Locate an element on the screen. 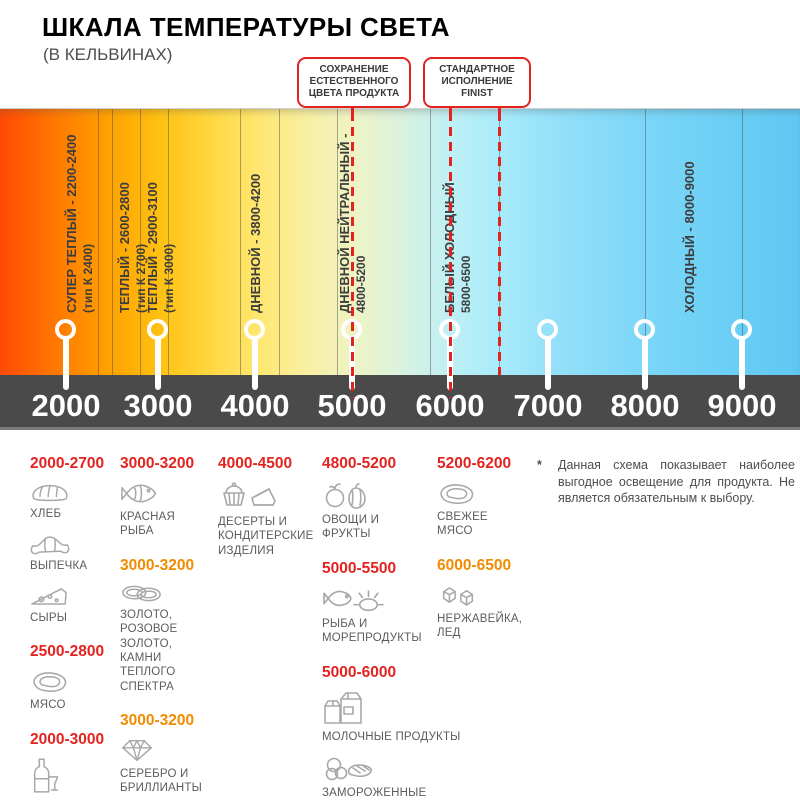 This screenshot has height=800, width=800. rings-icon is located at coordinates (168, 593).